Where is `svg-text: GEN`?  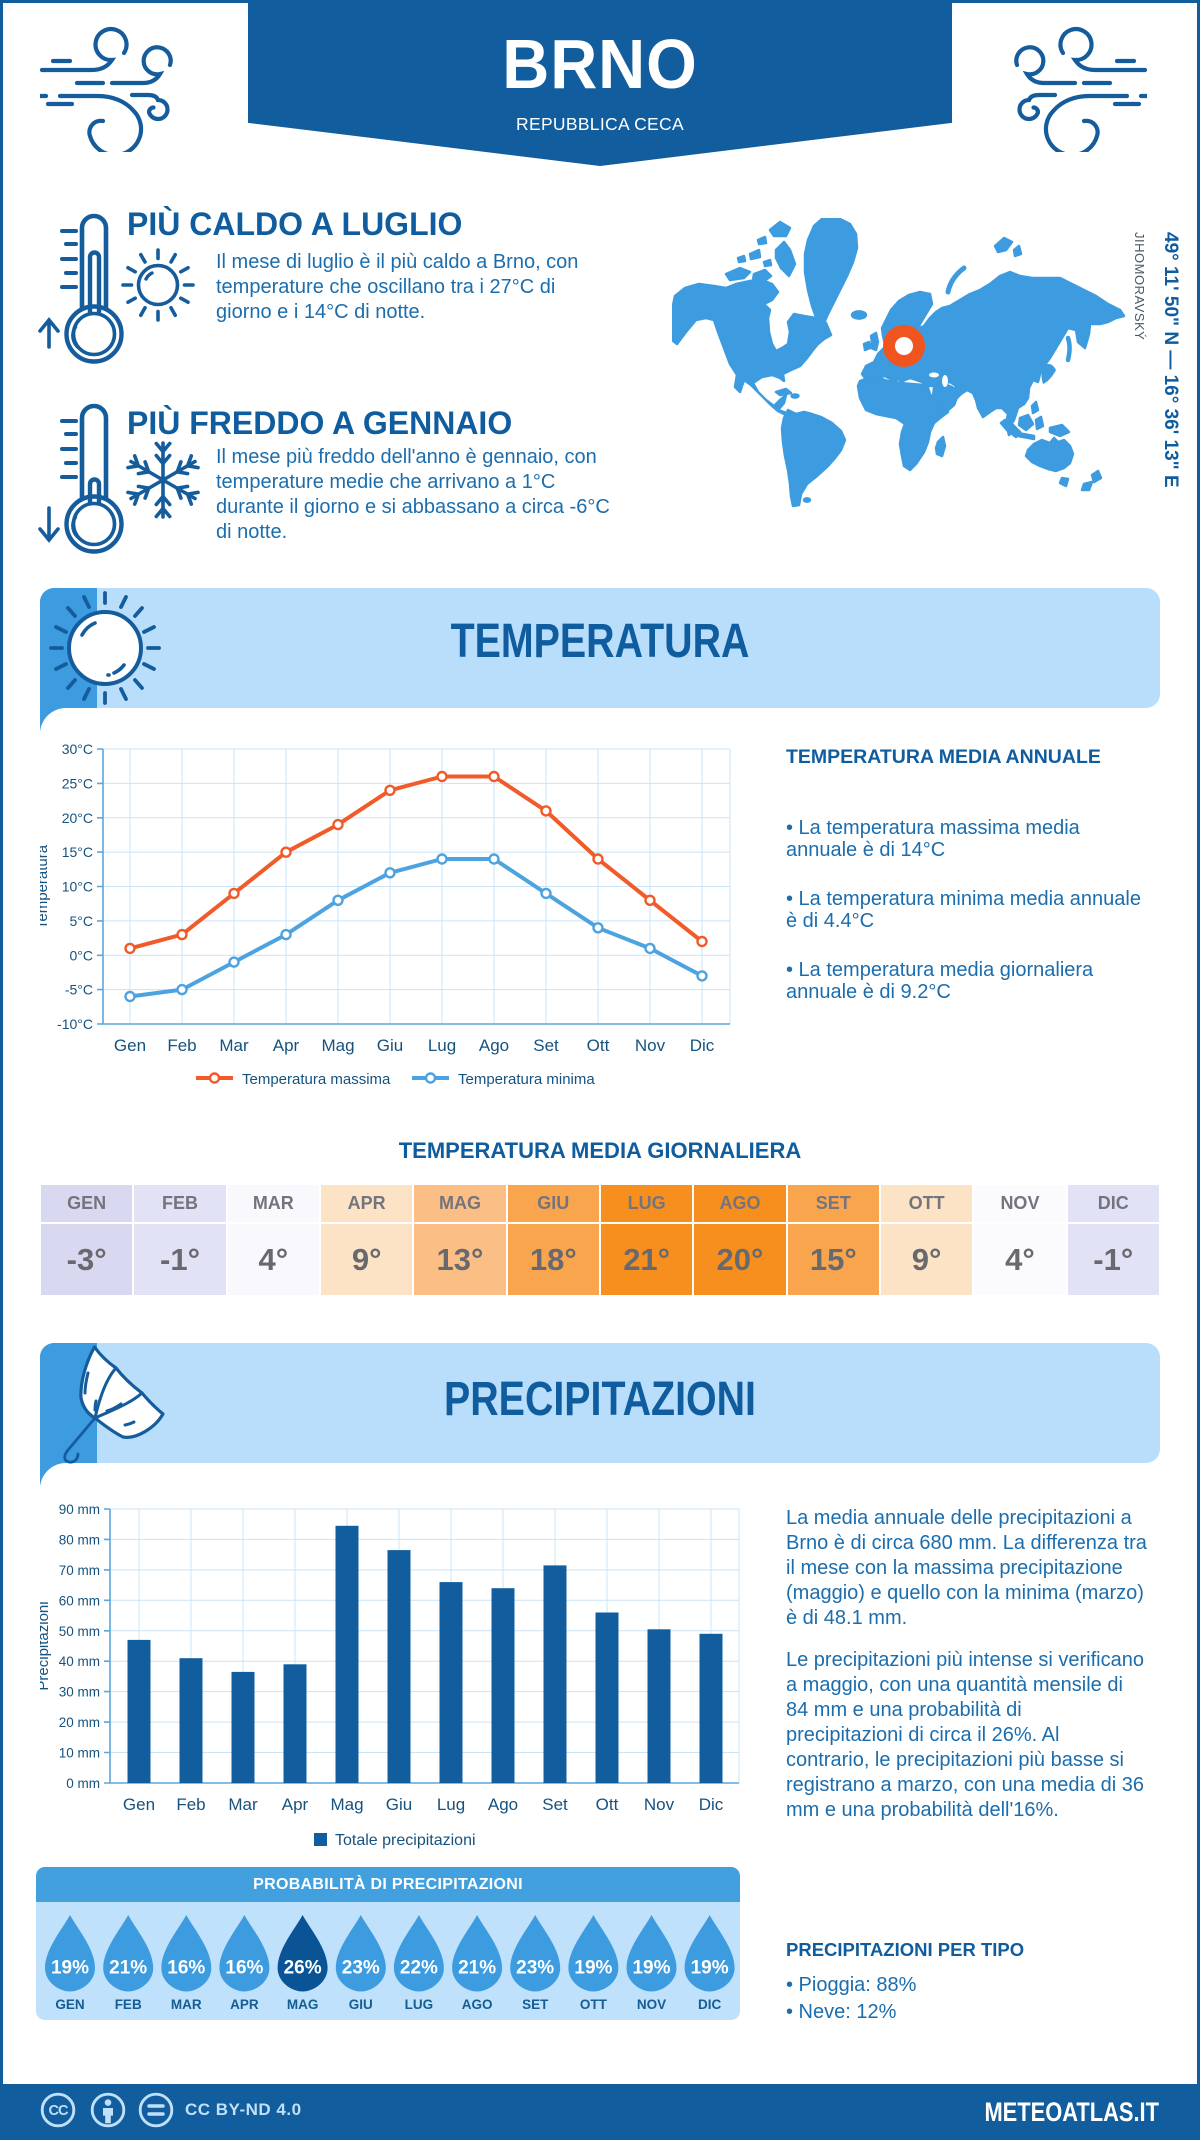 svg-text: GEN is located at coordinates (69, 2004).